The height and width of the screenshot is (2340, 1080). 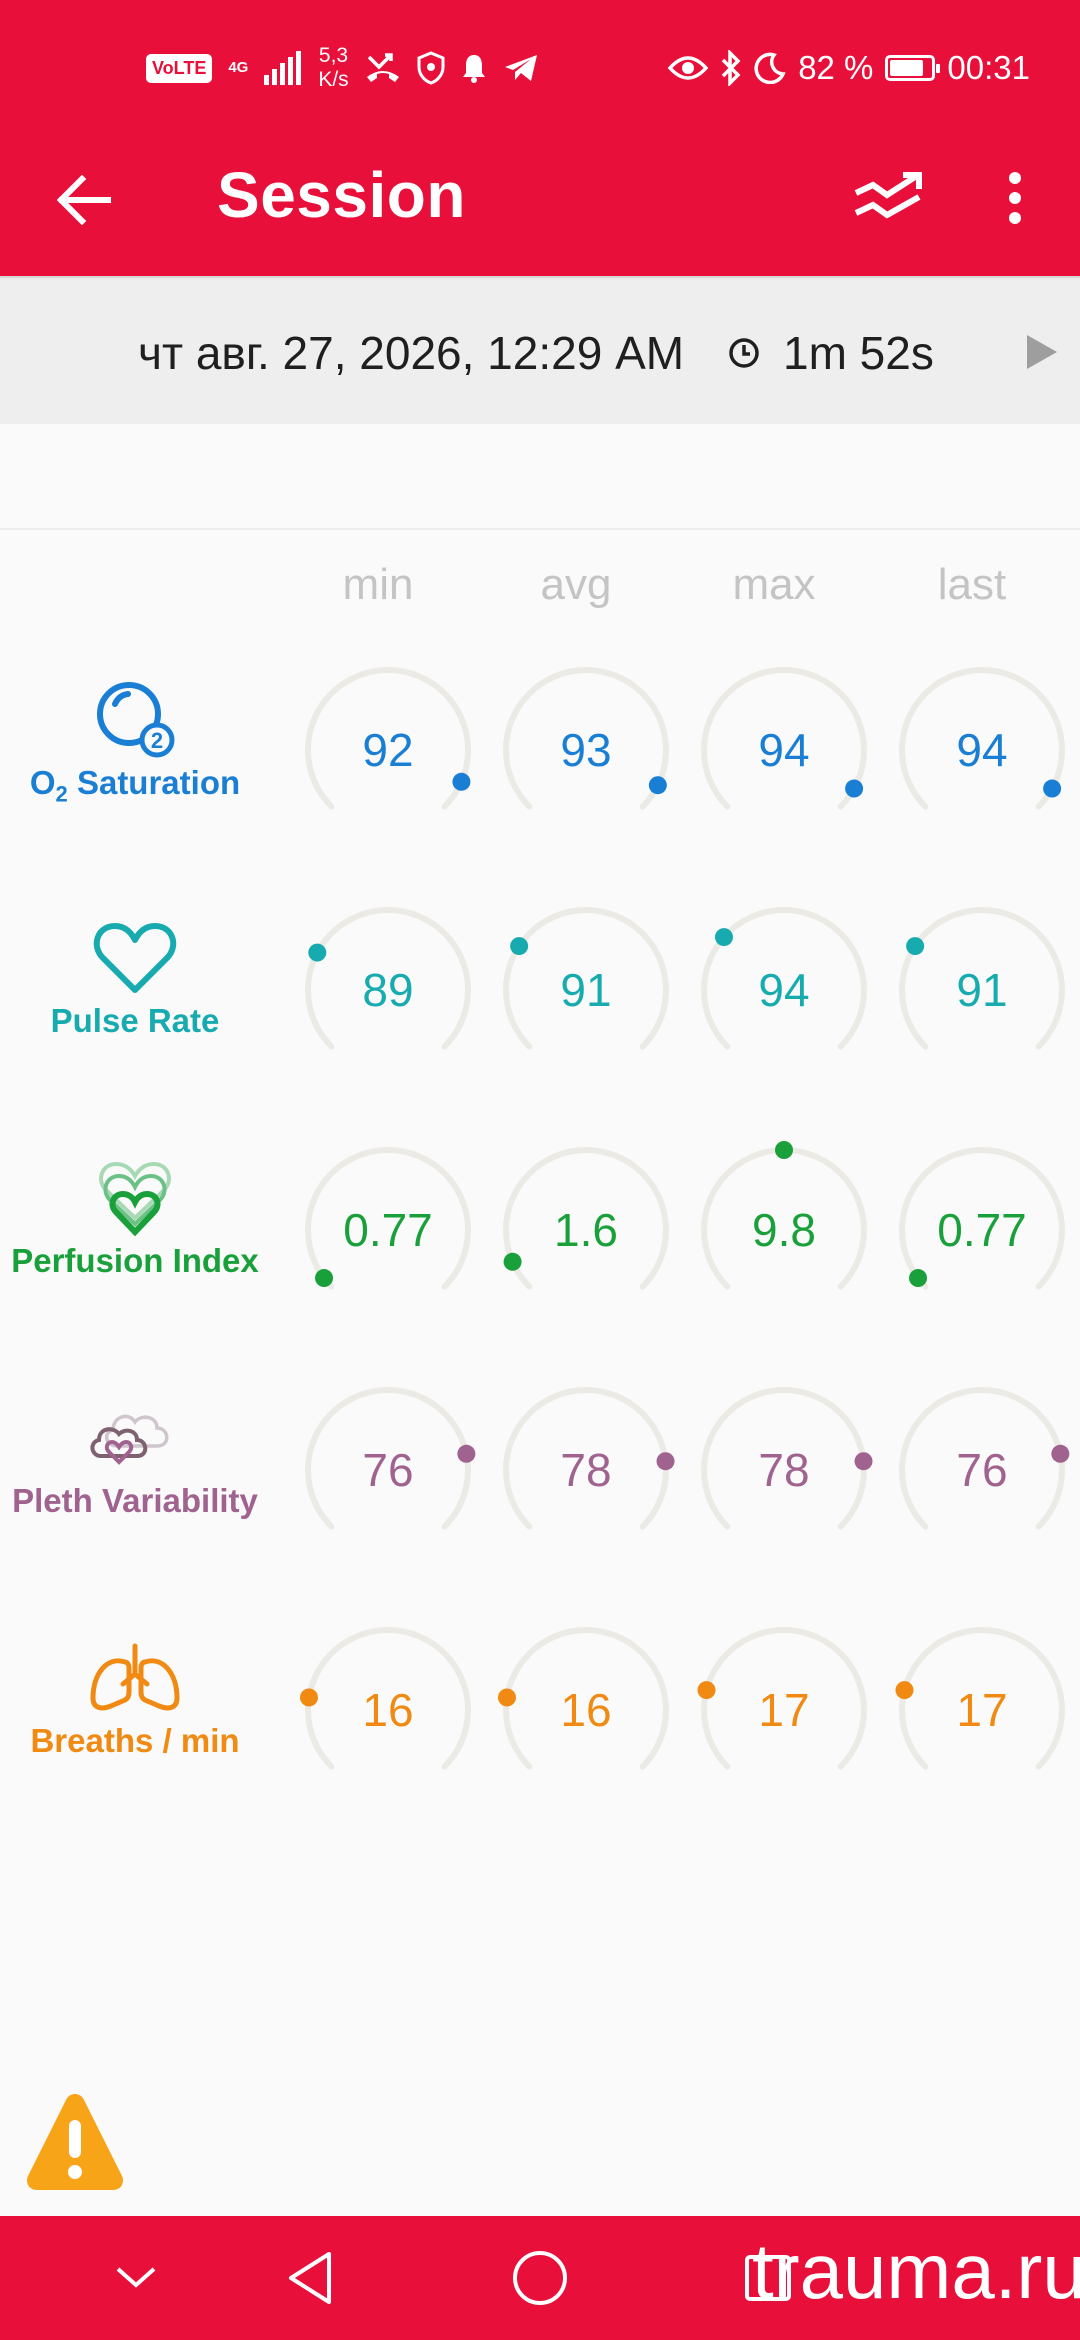 I want to click on column-header-last: last, so click(x=972, y=584).